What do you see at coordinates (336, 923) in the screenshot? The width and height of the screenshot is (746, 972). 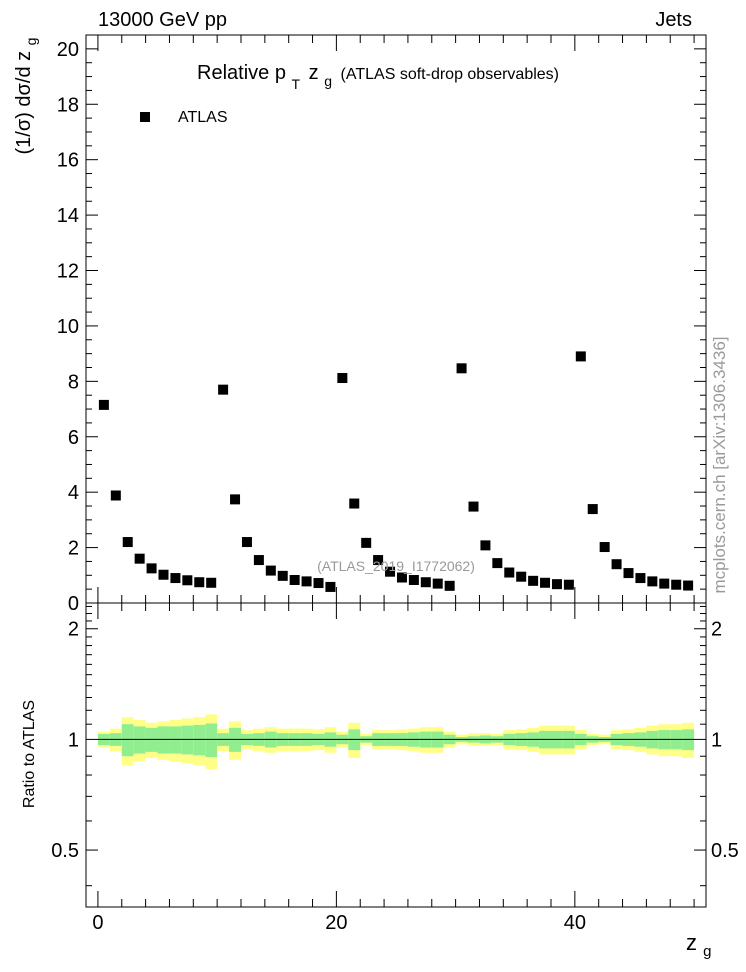 I see `x-tick-label: 20` at bounding box center [336, 923].